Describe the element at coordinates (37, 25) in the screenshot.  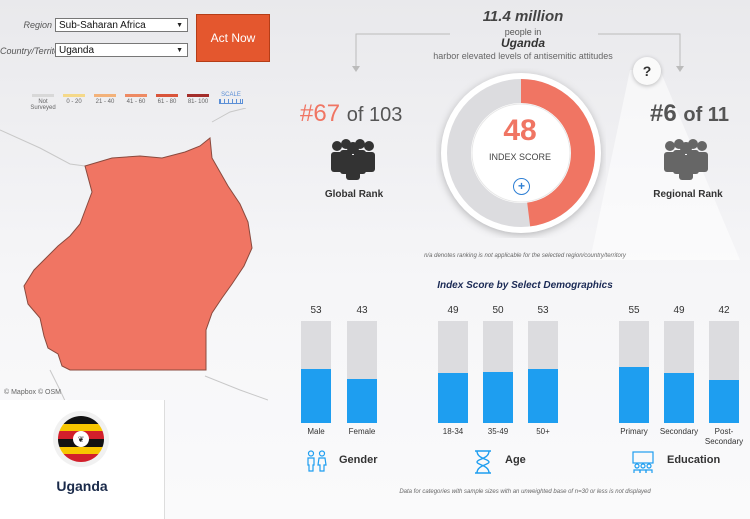
I see `region-label: Region` at that location.